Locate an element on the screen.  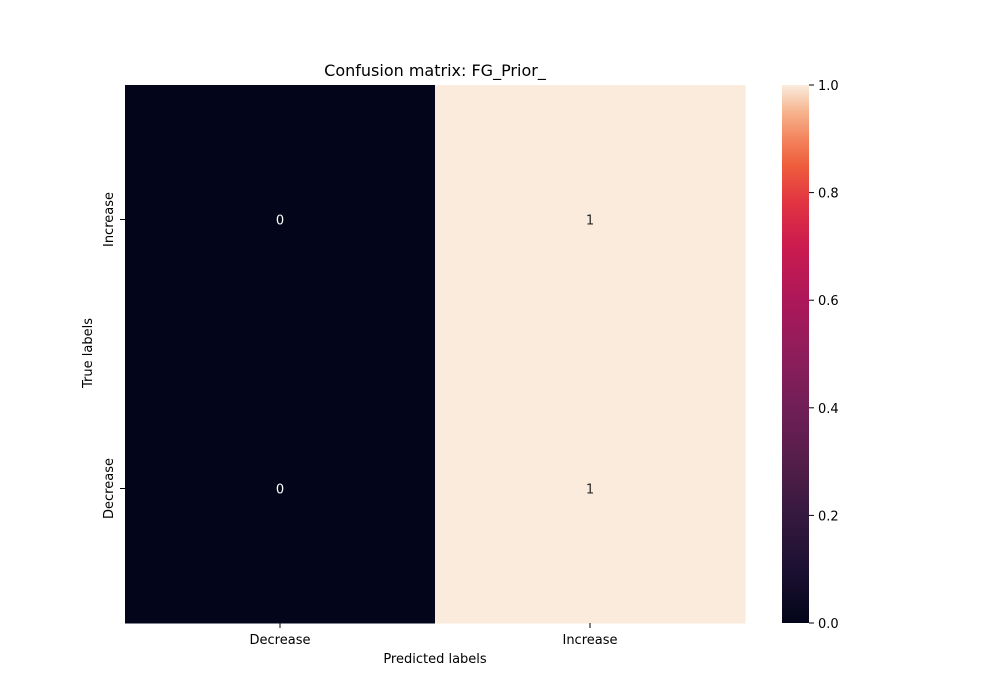
colorbar-tick-label: 0.6 is located at coordinates (828, 301).